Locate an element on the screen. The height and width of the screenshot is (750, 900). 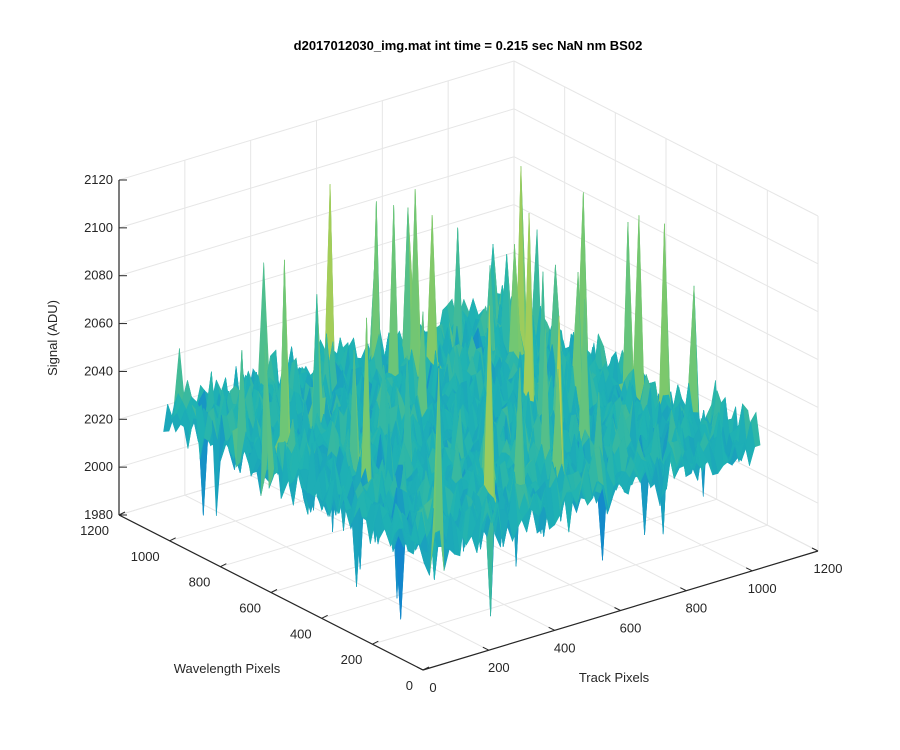
y-tick-label: 600 is located at coordinates (250, 608).